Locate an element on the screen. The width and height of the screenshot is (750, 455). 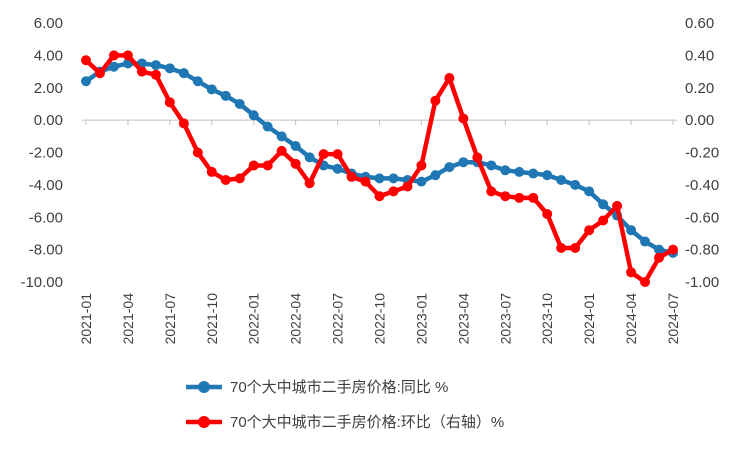
y-right-tick-label: -0.80 is located at coordinates (702, 250).